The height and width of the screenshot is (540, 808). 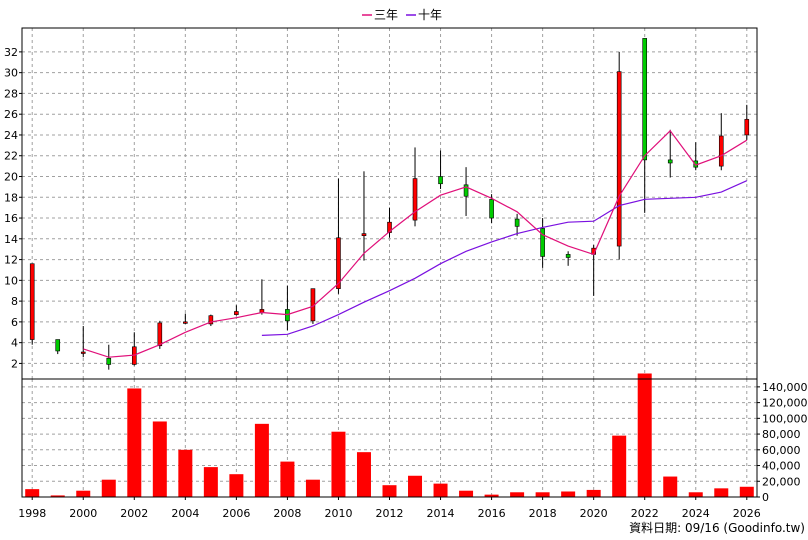 What do you see at coordinates (210, 482) in the screenshot?
I see `volume-bar-2005` at bounding box center [210, 482].